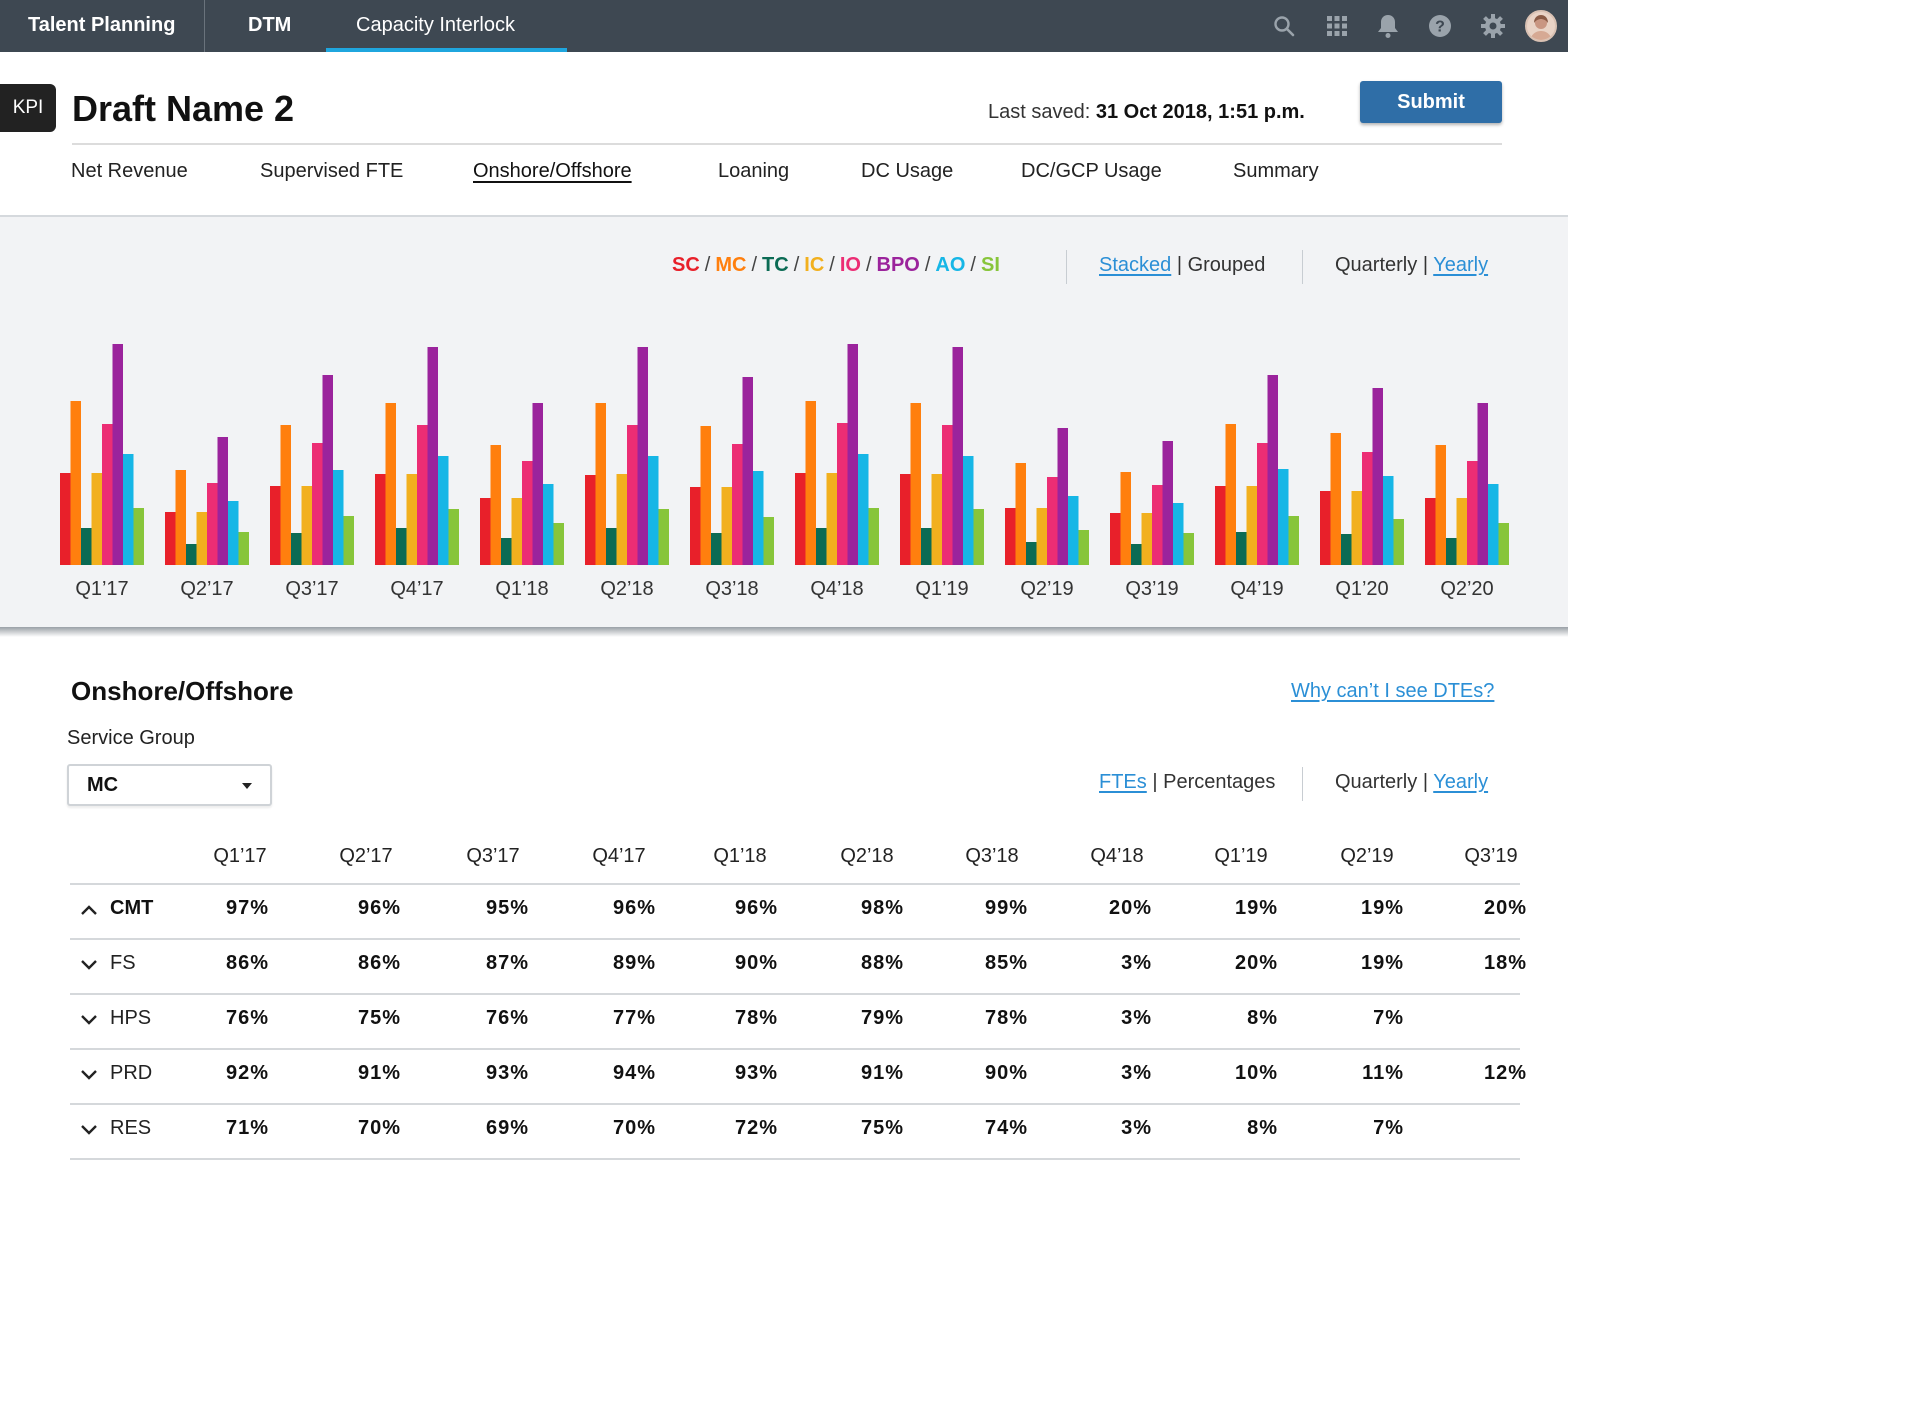 This screenshot has height=1406, width=1920. Describe the element at coordinates (123, 963) in the screenshot. I see `row-label-fs: FS` at that location.